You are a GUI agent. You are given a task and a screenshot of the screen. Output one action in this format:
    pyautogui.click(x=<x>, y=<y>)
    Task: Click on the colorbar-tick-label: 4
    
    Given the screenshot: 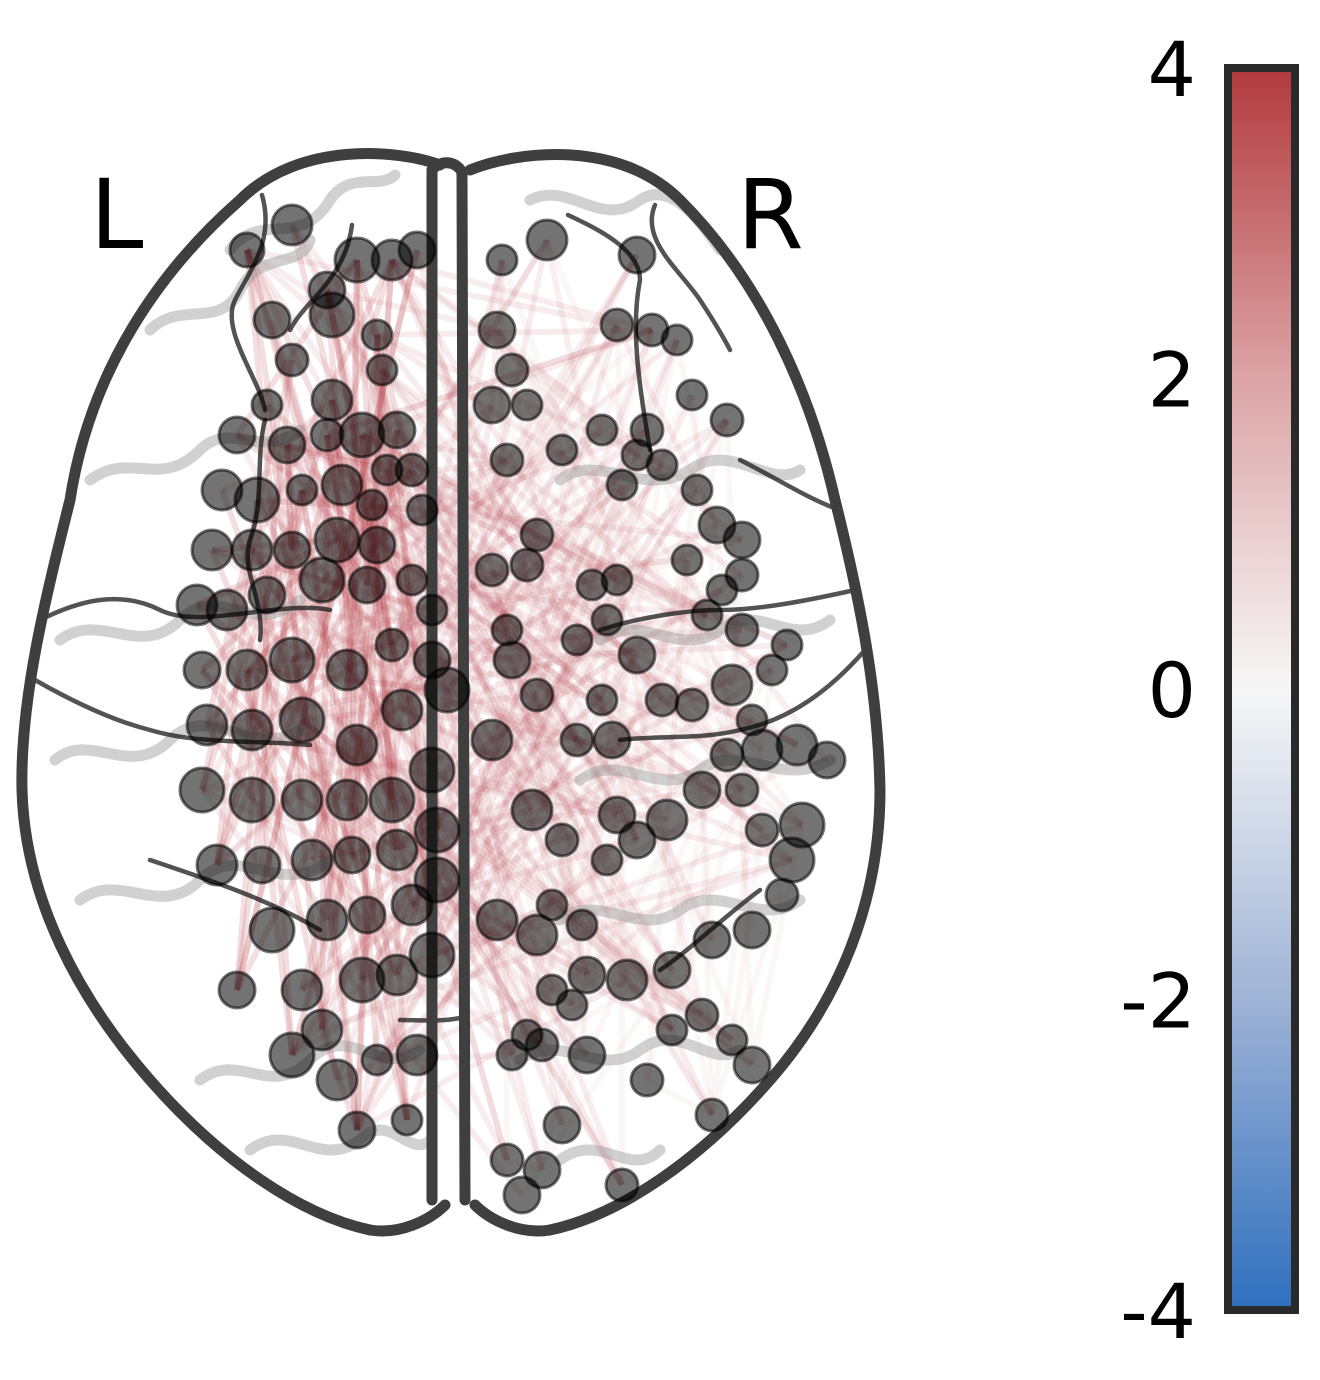 What is the action you would take?
    pyautogui.click(x=1172, y=69)
    